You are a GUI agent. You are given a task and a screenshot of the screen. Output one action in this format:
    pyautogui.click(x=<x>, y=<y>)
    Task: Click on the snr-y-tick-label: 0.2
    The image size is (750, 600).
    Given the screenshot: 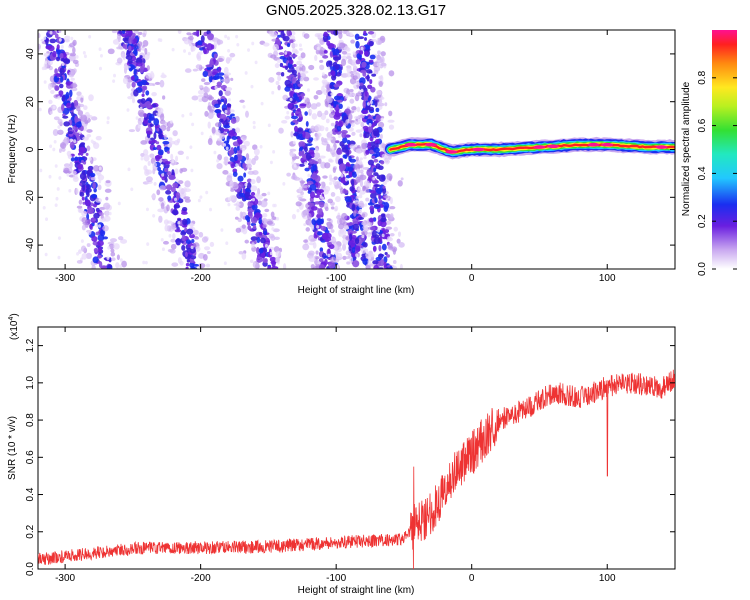 What is the action you would take?
    pyautogui.click(x=30, y=531)
    